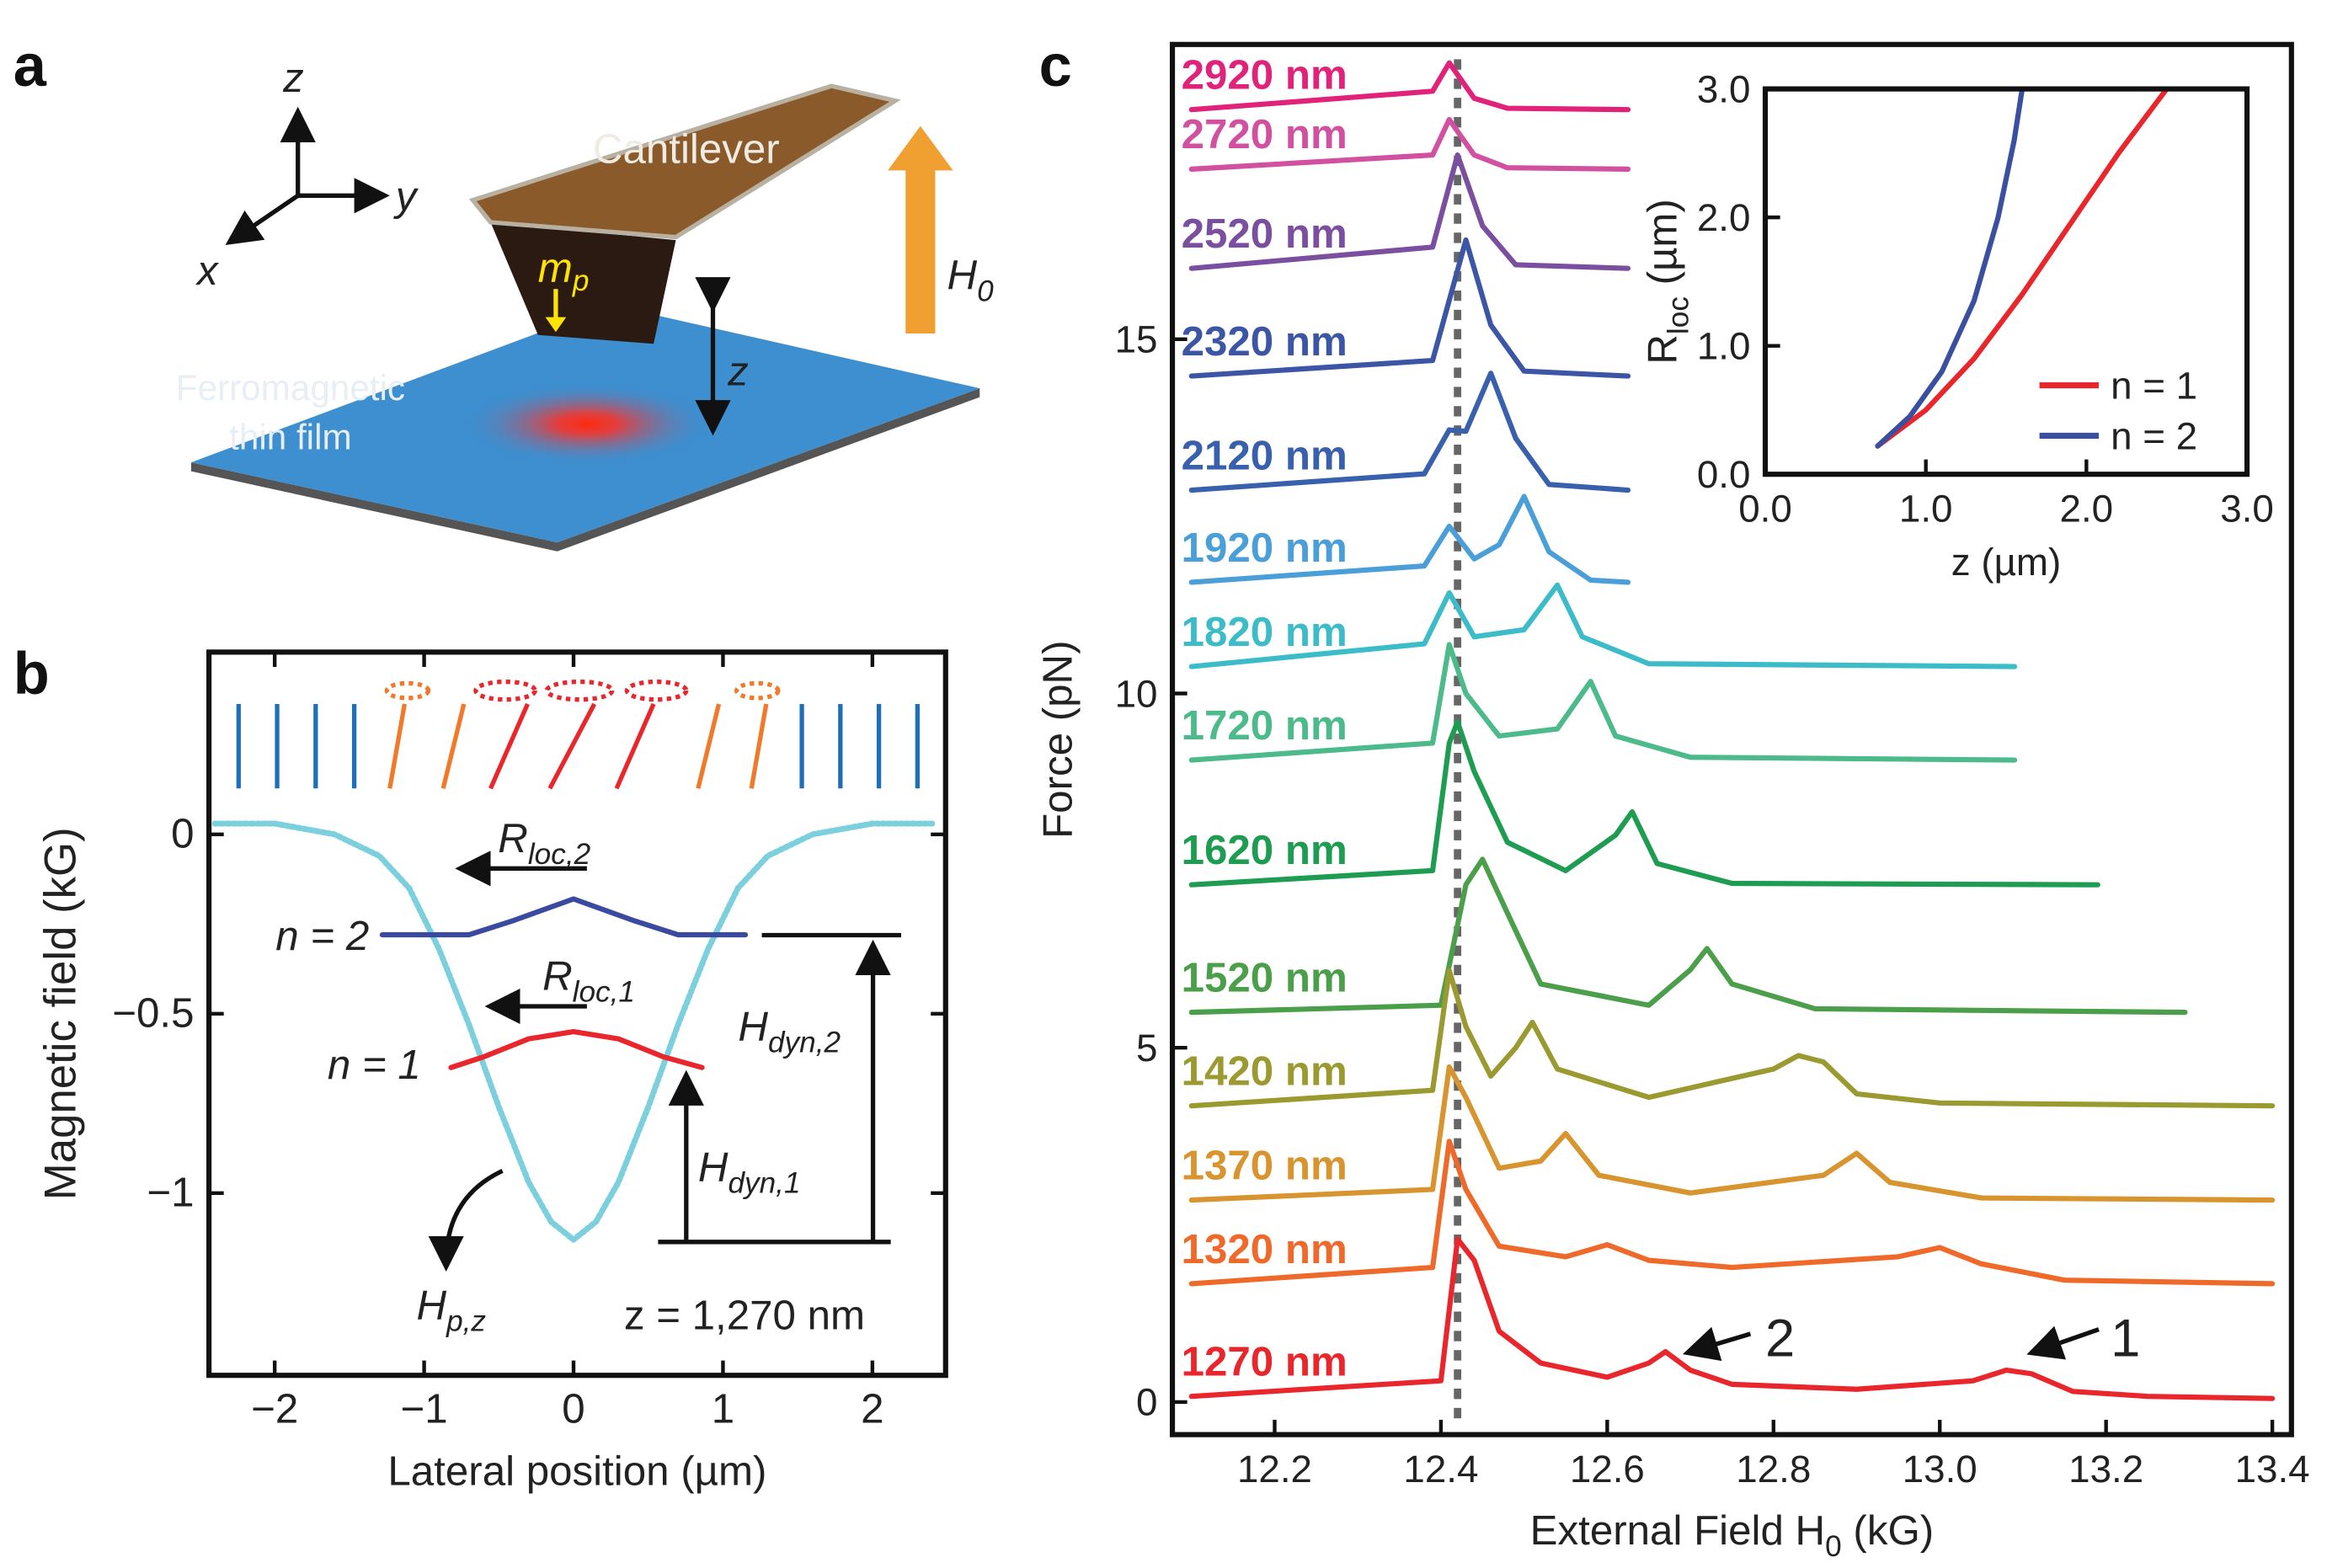  Describe the element at coordinates (1265, 75) in the screenshot. I see `series-label: 2920 nm` at that location.